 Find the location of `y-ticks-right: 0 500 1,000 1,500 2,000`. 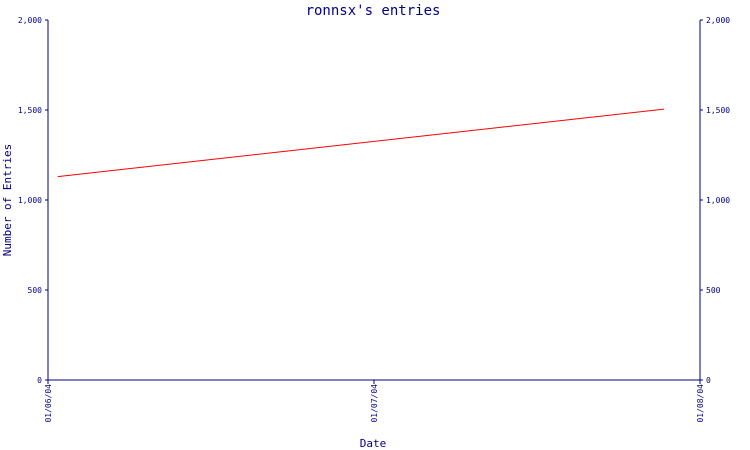

y-ticks-right: 0 500 1,000 1,500 2,000 is located at coordinates (715, 200).